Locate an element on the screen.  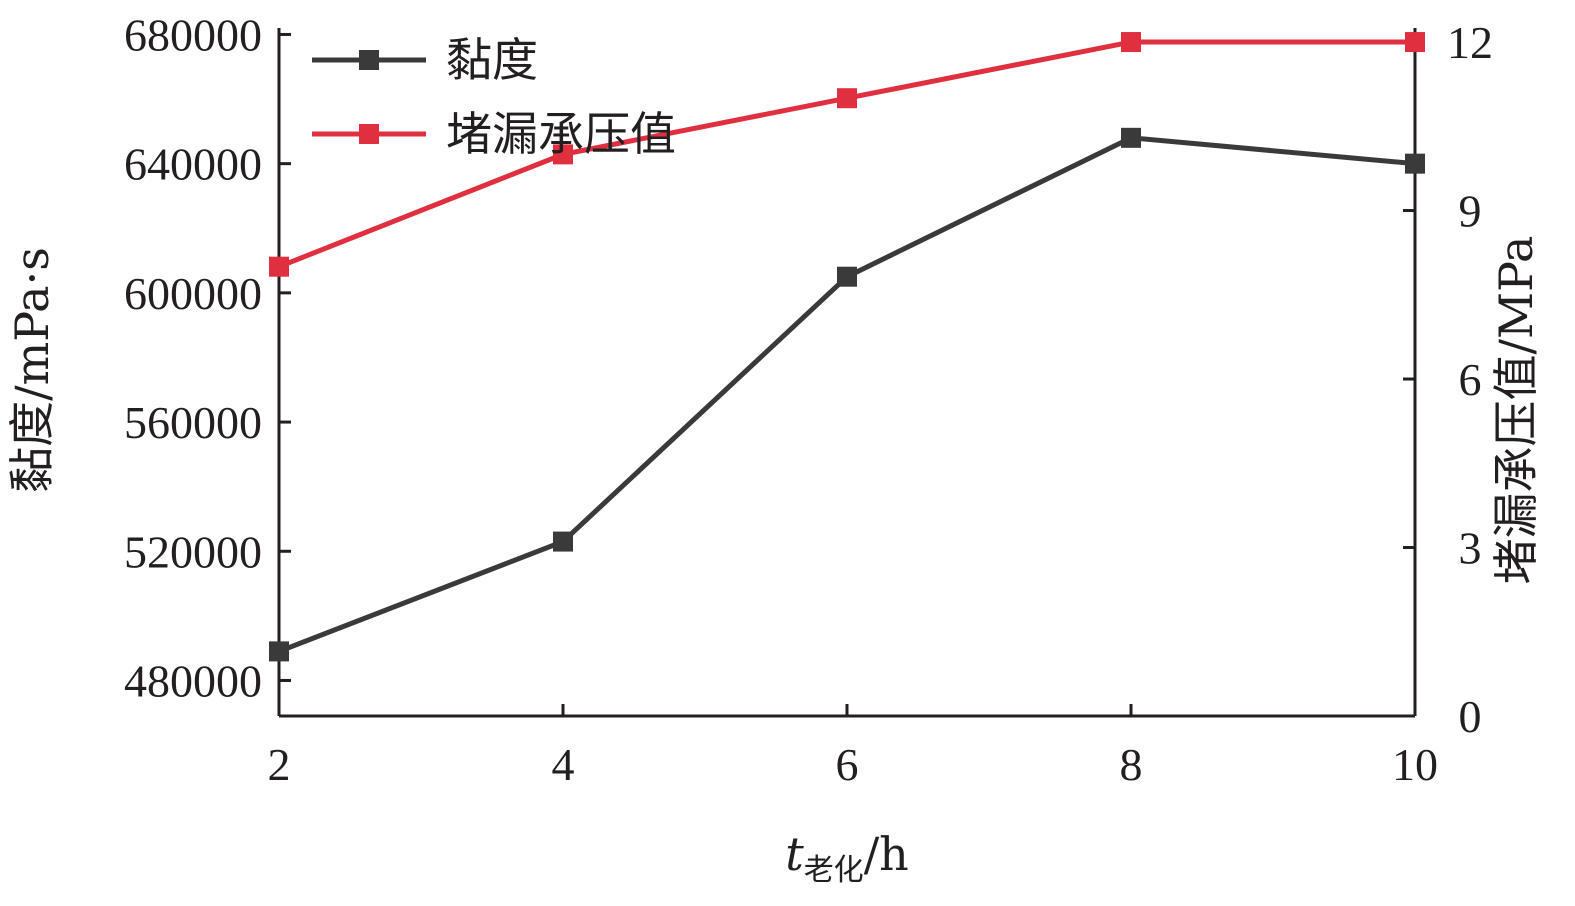
left-y-tick-label: 520000 is located at coordinates (193, 551).